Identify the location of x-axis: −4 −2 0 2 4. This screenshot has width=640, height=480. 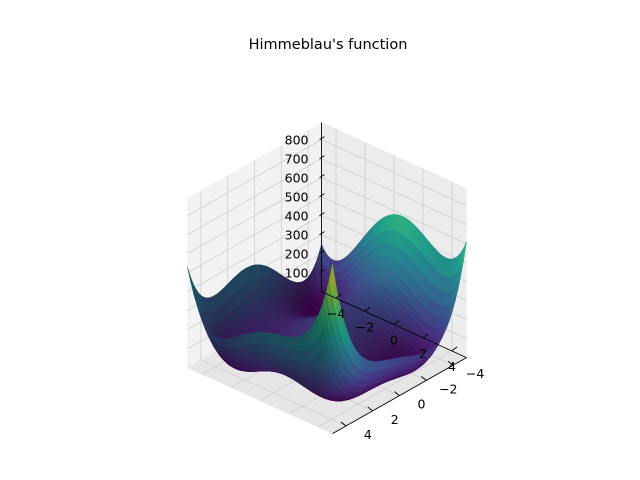
(394, 332).